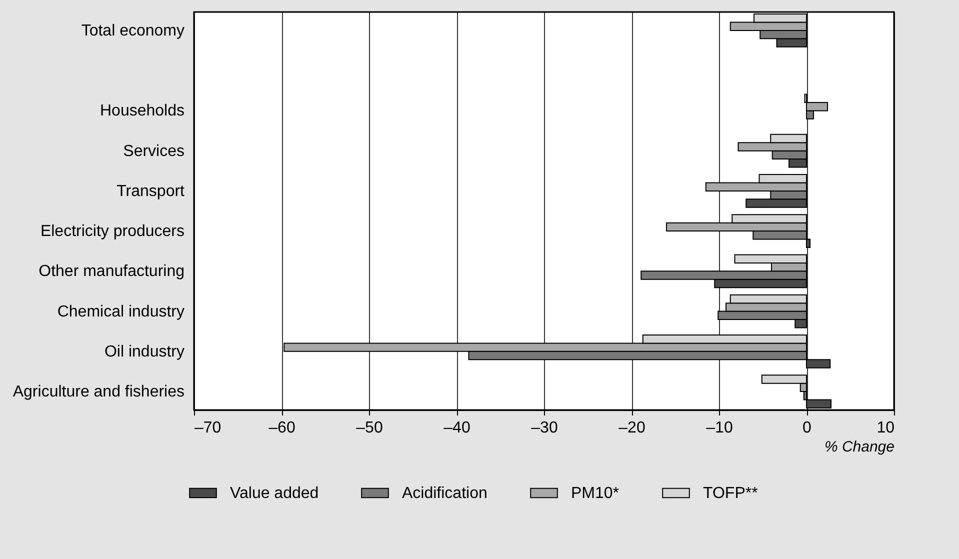 The width and height of the screenshot is (959, 559). I want to click on legend-label: Value added, so click(274, 493).